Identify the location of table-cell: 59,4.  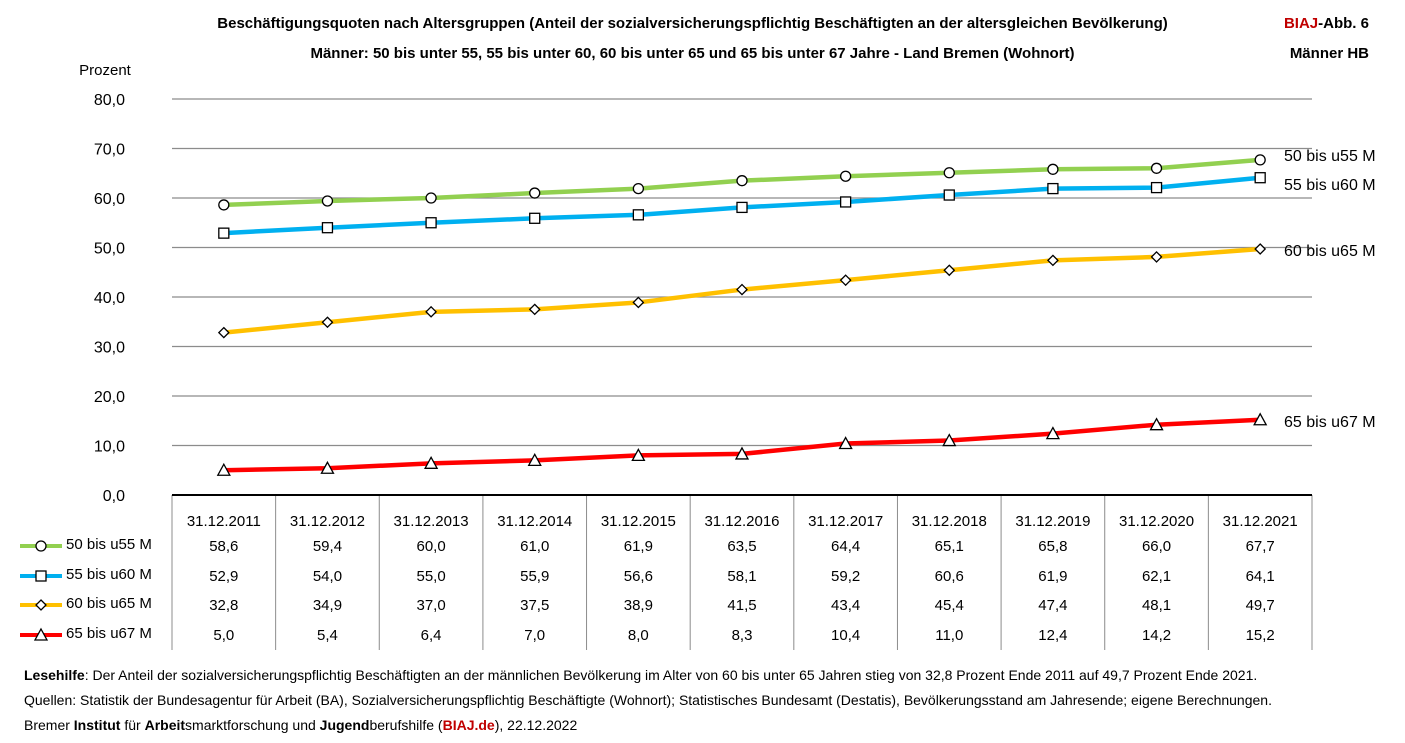
(327, 546).